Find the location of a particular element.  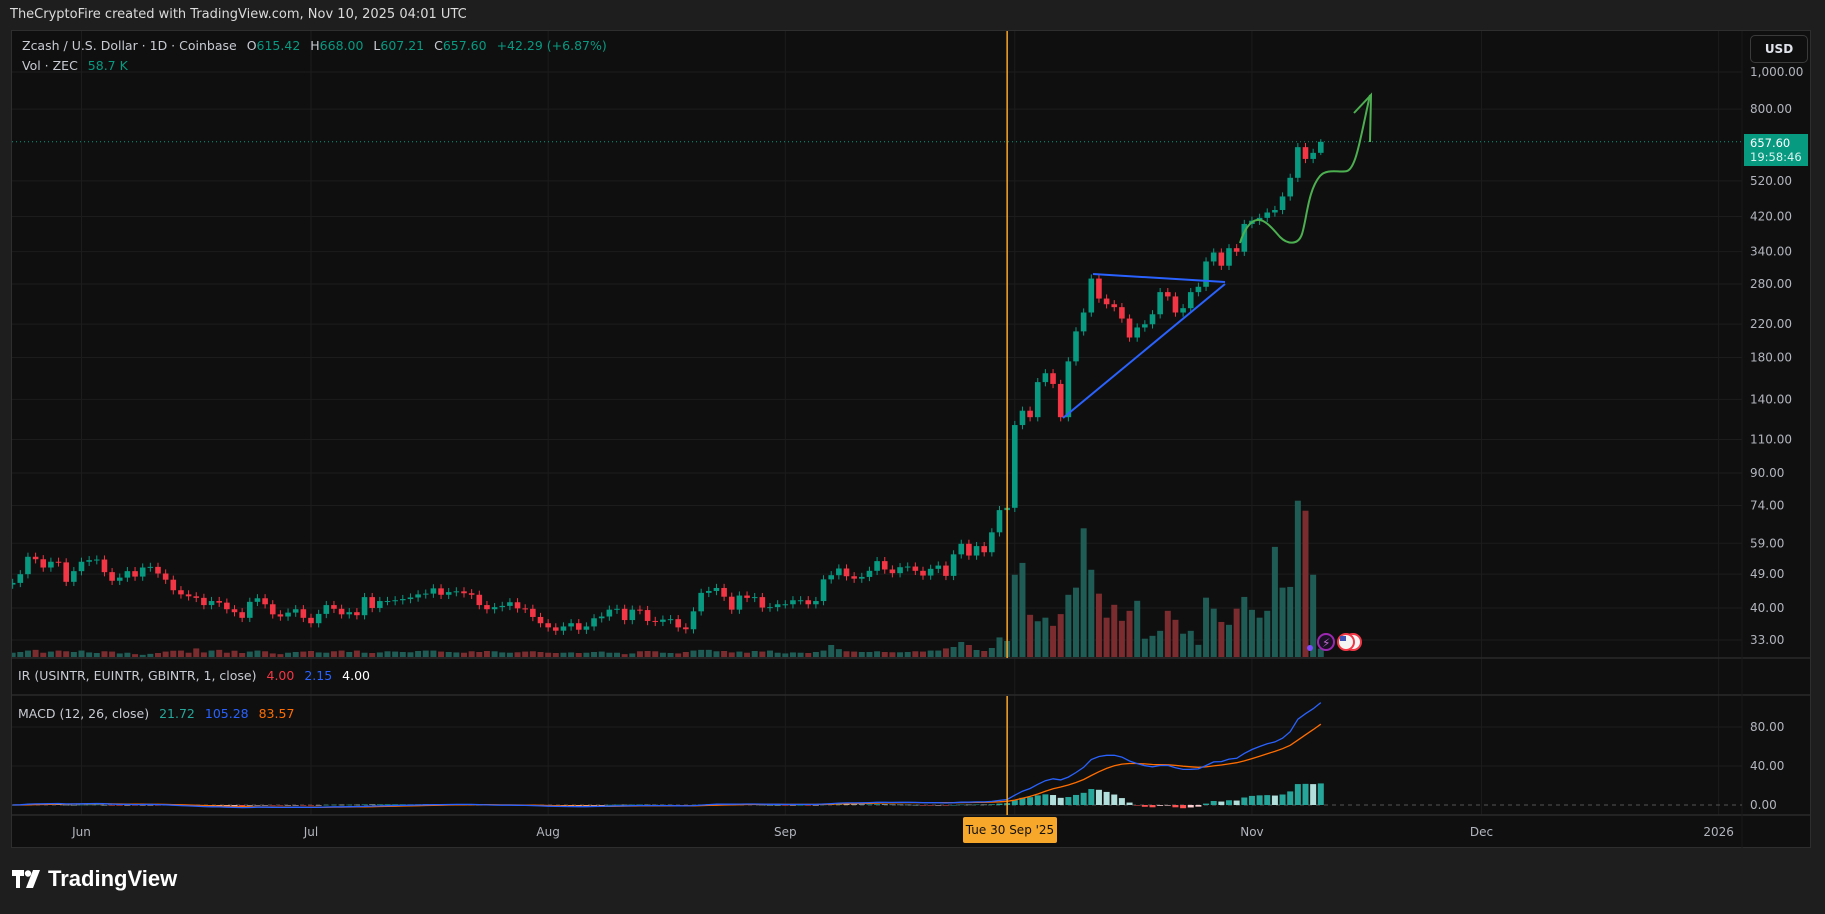

lightning-glyph: ⚡ is located at coordinates (1326, 643).